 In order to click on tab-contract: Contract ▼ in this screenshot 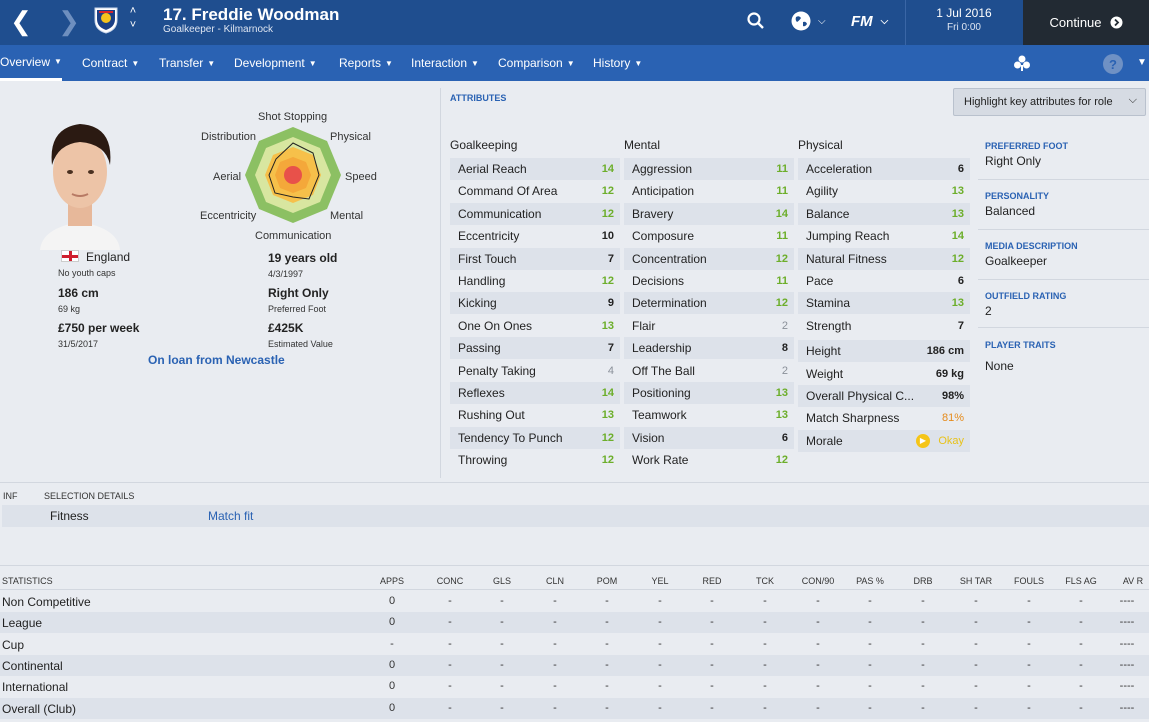, I will do `click(110, 63)`.